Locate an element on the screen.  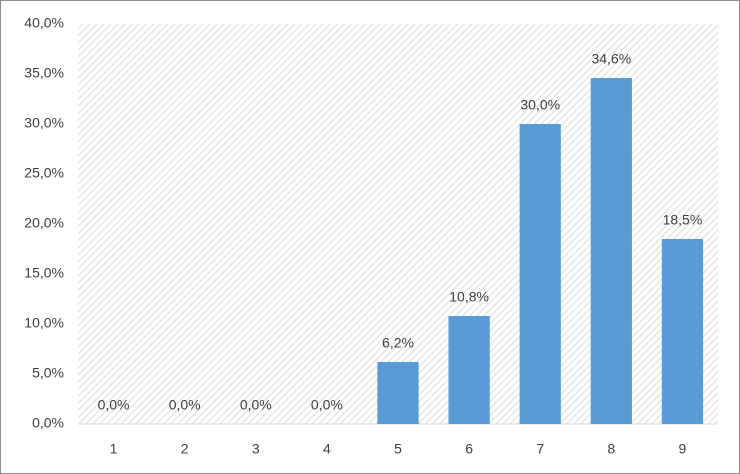
value-label: 18,5% is located at coordinates (683, 220).